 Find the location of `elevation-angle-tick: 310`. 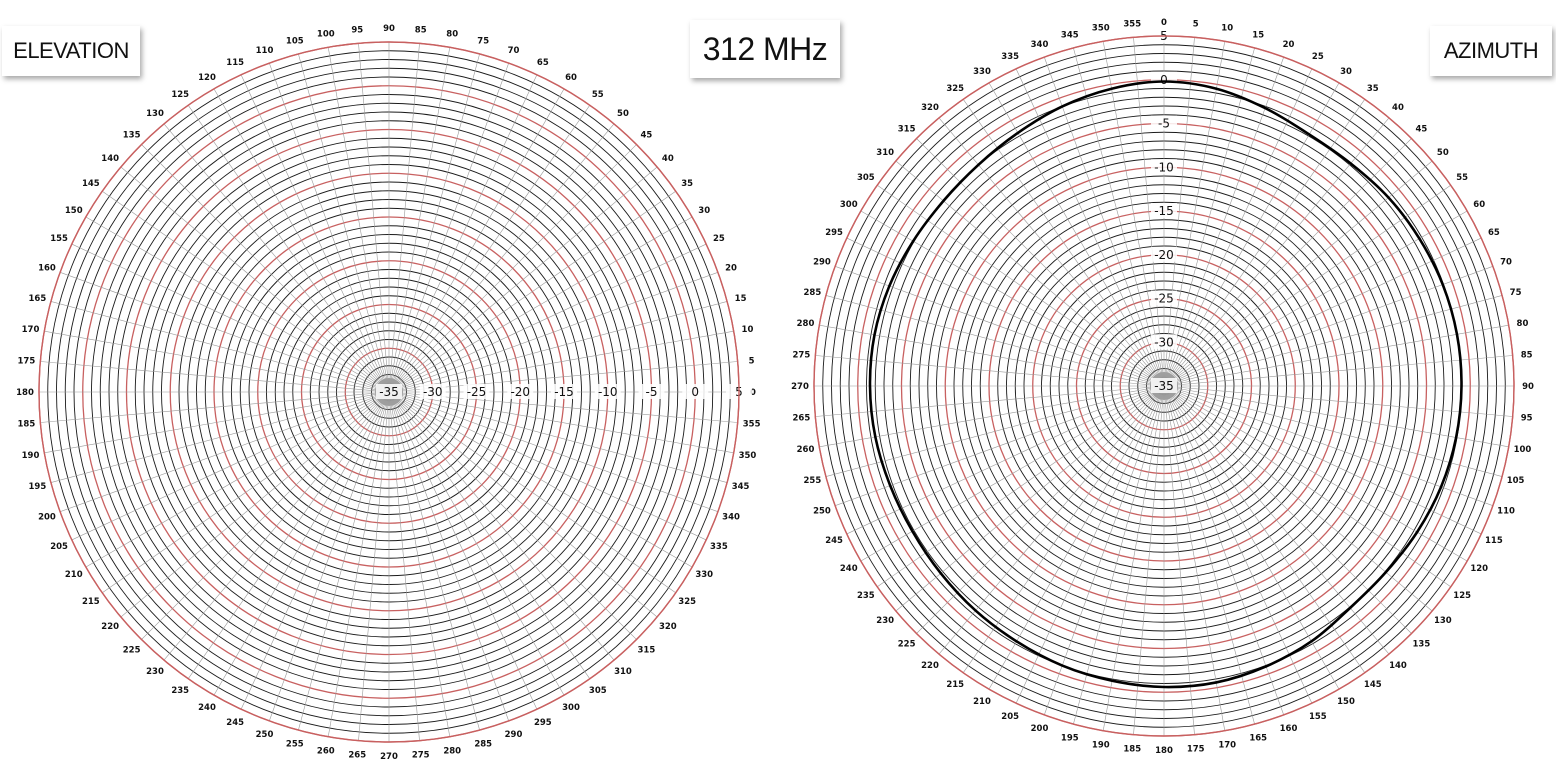

elevation-angle-tick: 310 is located at coordinates (623, 672).